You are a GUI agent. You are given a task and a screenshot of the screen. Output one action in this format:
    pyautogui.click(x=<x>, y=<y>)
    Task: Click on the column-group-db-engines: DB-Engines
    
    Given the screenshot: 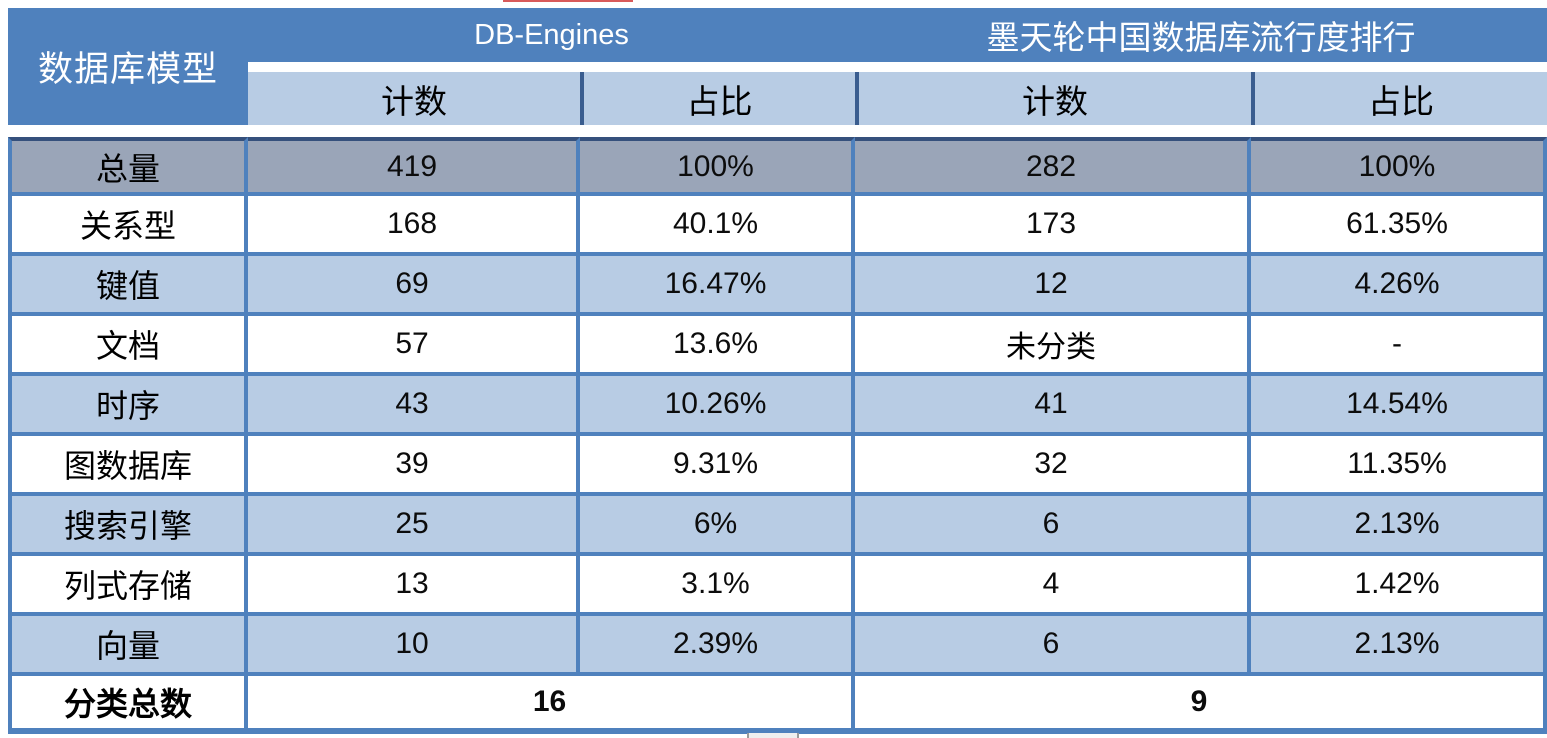 What is the action you would take?
    pyautogui.click(x=551, y=35)
    